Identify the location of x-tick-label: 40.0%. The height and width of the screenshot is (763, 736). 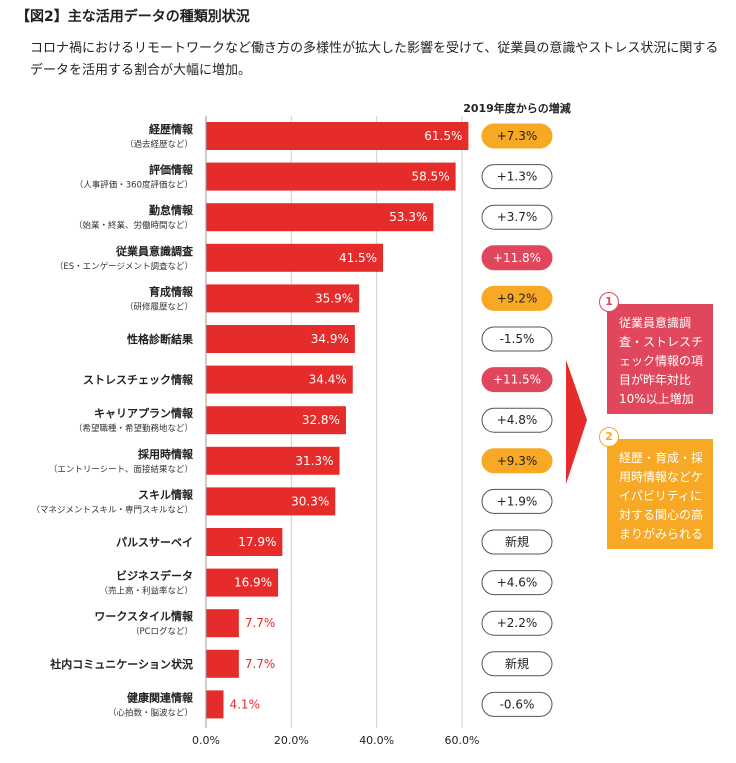
(376, 740).